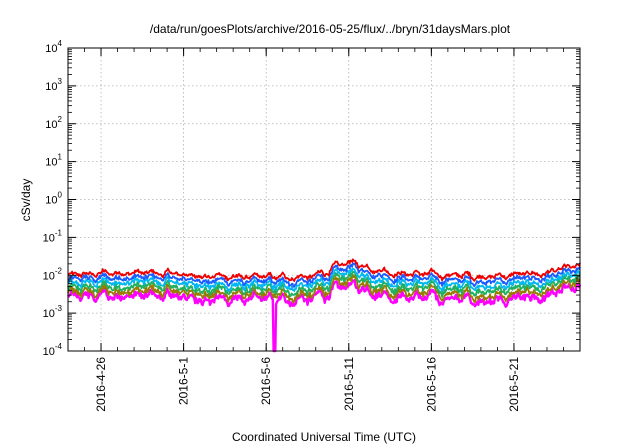 This screenshot has height=448, width=640. Describe the element at coordinates (324, 437) in the screenshot. I see `x-axis-label: Coordinated Universal Time (UTC)` at that location.